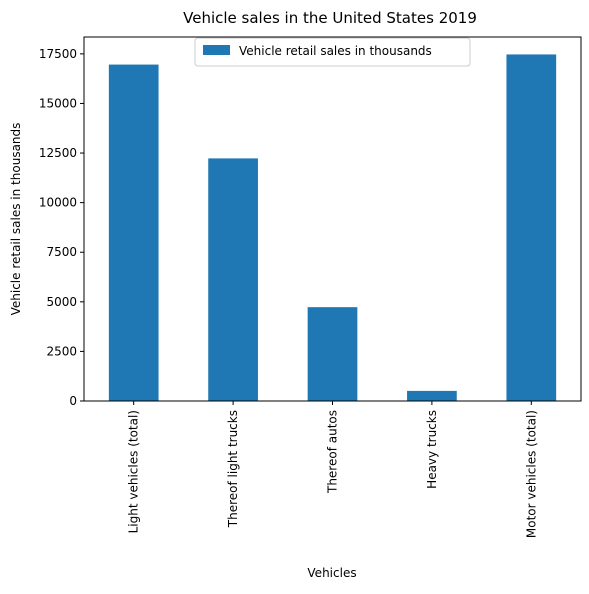  Describe the element at coordinates (432, 449) in the screenshot. I see `x-tick-label: Heavy trucks` at that location.